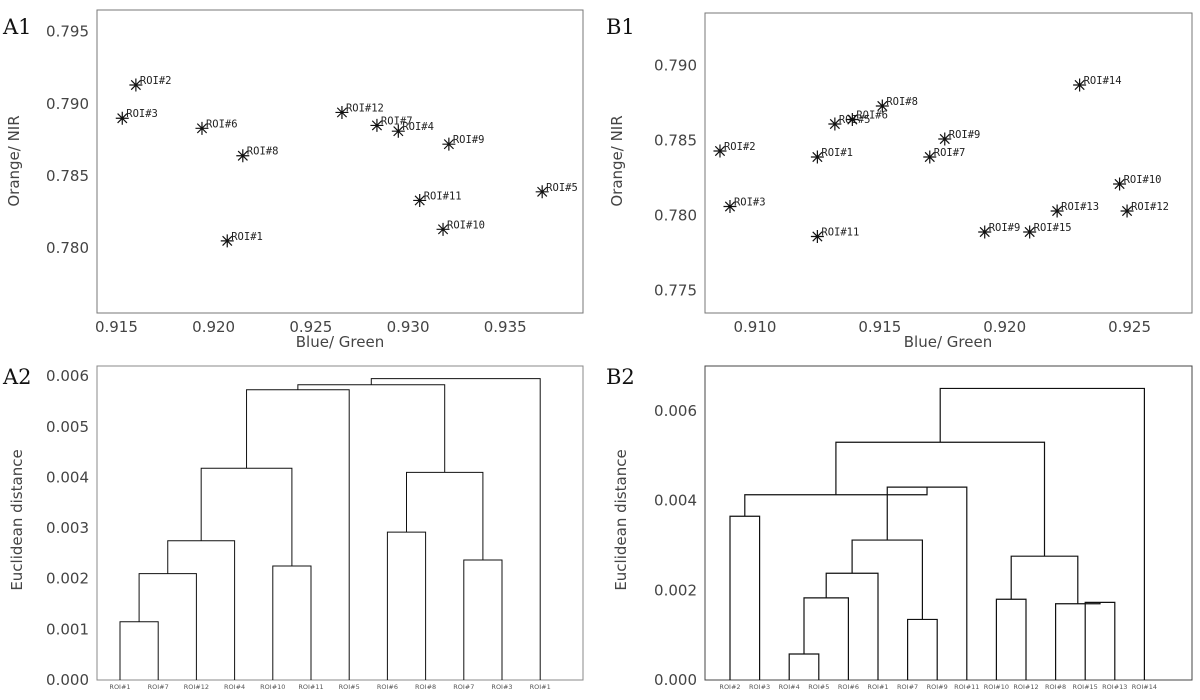 The height and width of the screenshot is (700, 1200). Describe the element at coordinates (119, 687) in the screenshot. I see `leaf-label: ROI#1` at that location.